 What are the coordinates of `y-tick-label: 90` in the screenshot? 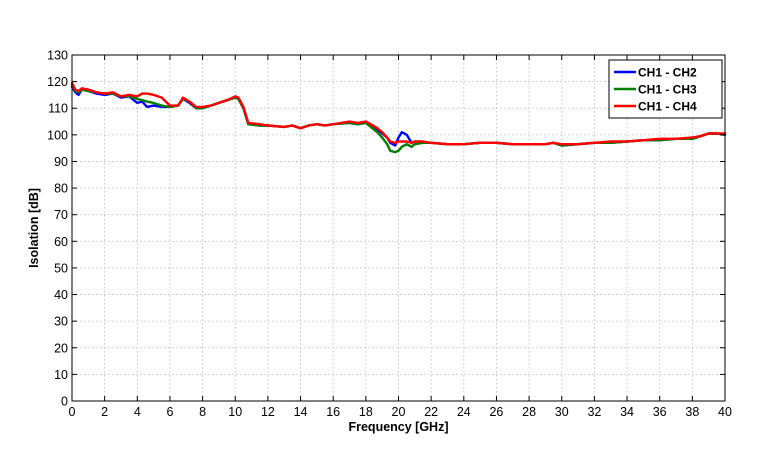 It's located at (61, 162).